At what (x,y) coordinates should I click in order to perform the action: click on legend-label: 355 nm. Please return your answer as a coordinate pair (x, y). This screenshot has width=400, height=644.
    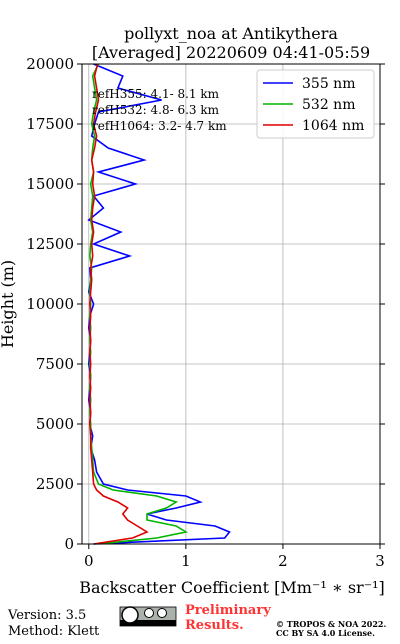
    Looking at the image, I should click on (328, 84).